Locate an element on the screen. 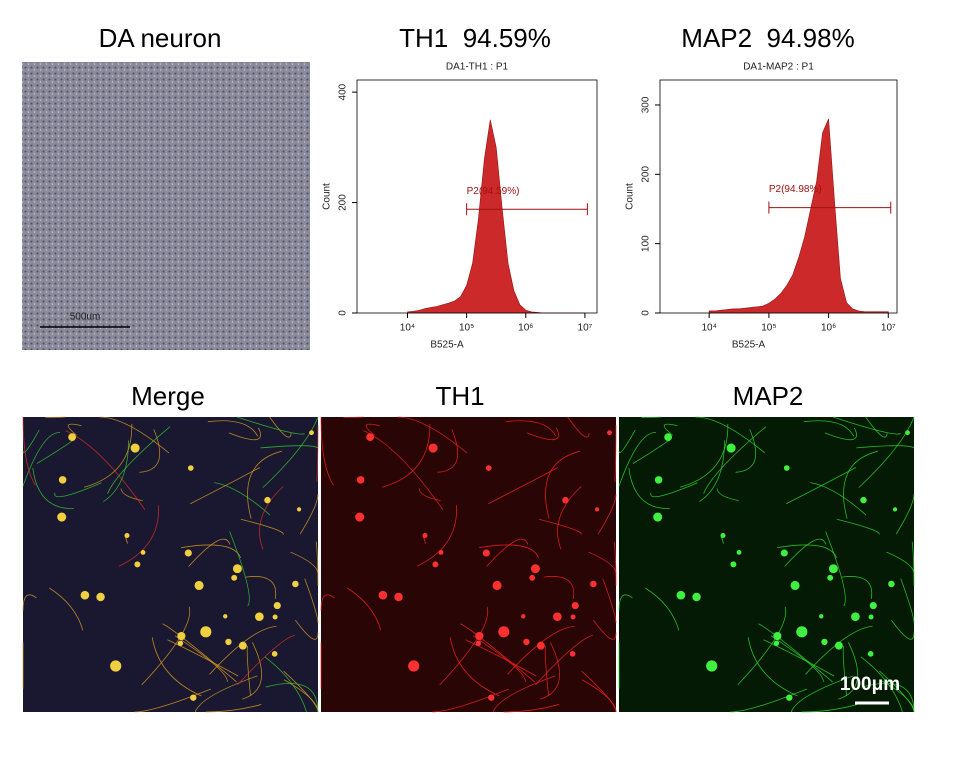  panel-title: MAP2 94.98% is located at coordinates (767, 38).